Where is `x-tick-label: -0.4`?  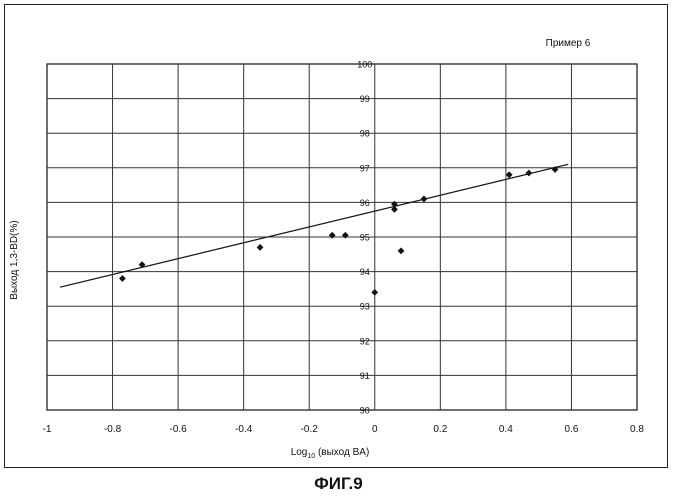
x-tick-label: -0.4 is located at coordinates (244, 429).